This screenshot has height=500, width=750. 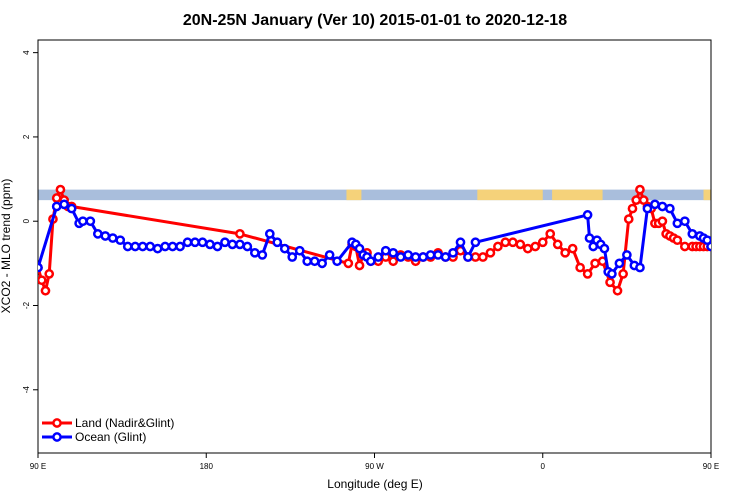 I want to click on x-axis-label: Longitude (deg E), so click(x=374, y=484).